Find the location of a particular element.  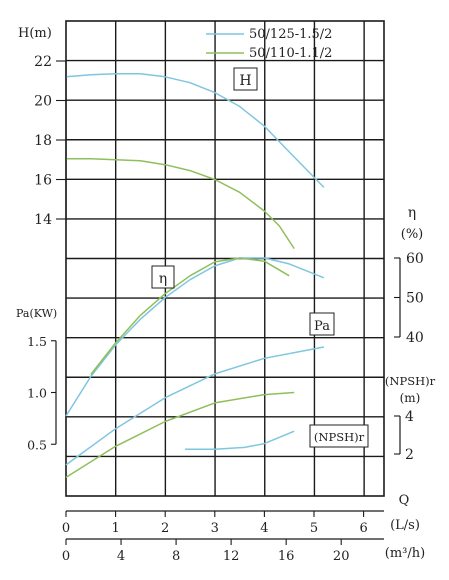

npsh-panel-label: (NPSH)r is located at coordinates (339, 437).